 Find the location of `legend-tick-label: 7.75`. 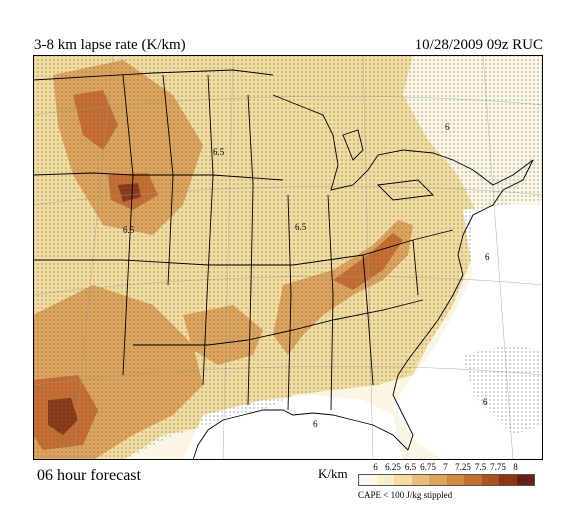

legend-tick-label: 7.75 is located at coordinates (498, 467).